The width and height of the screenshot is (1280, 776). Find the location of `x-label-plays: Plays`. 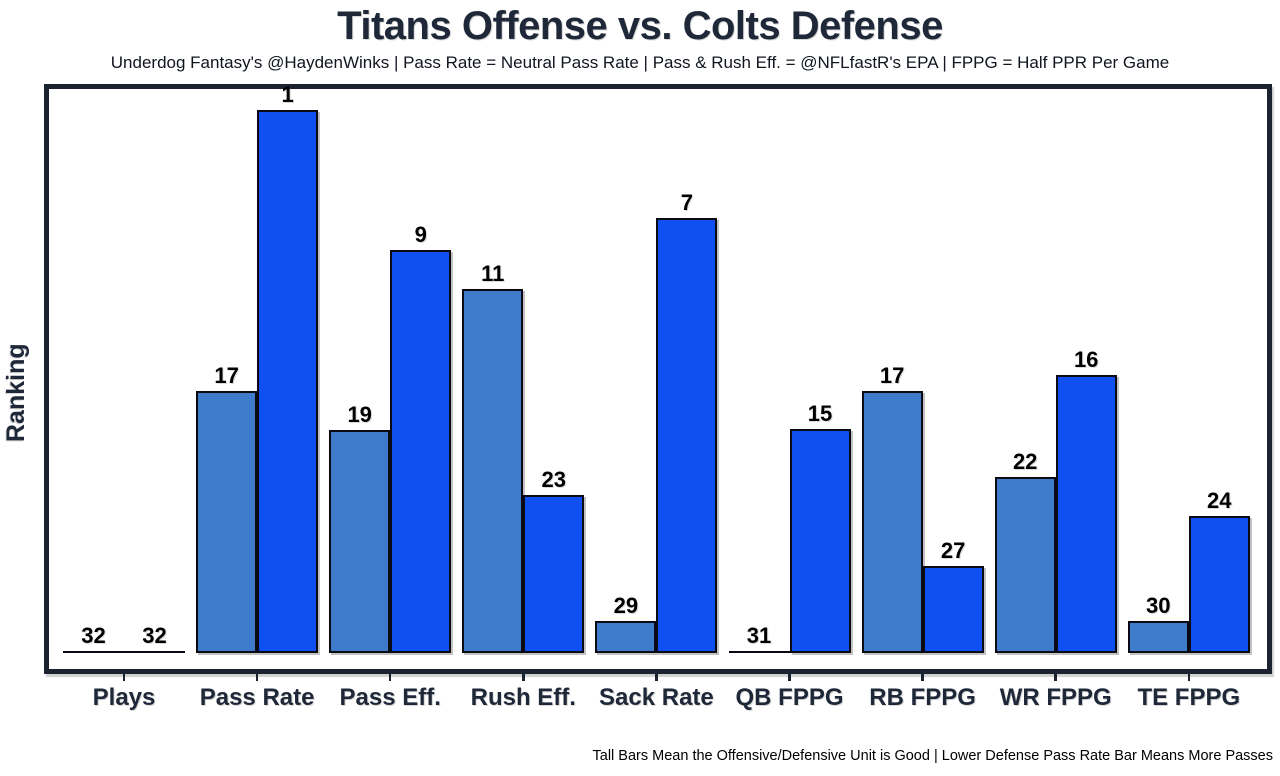

x-label-plays: Plays is located at coordinates (124, 697).